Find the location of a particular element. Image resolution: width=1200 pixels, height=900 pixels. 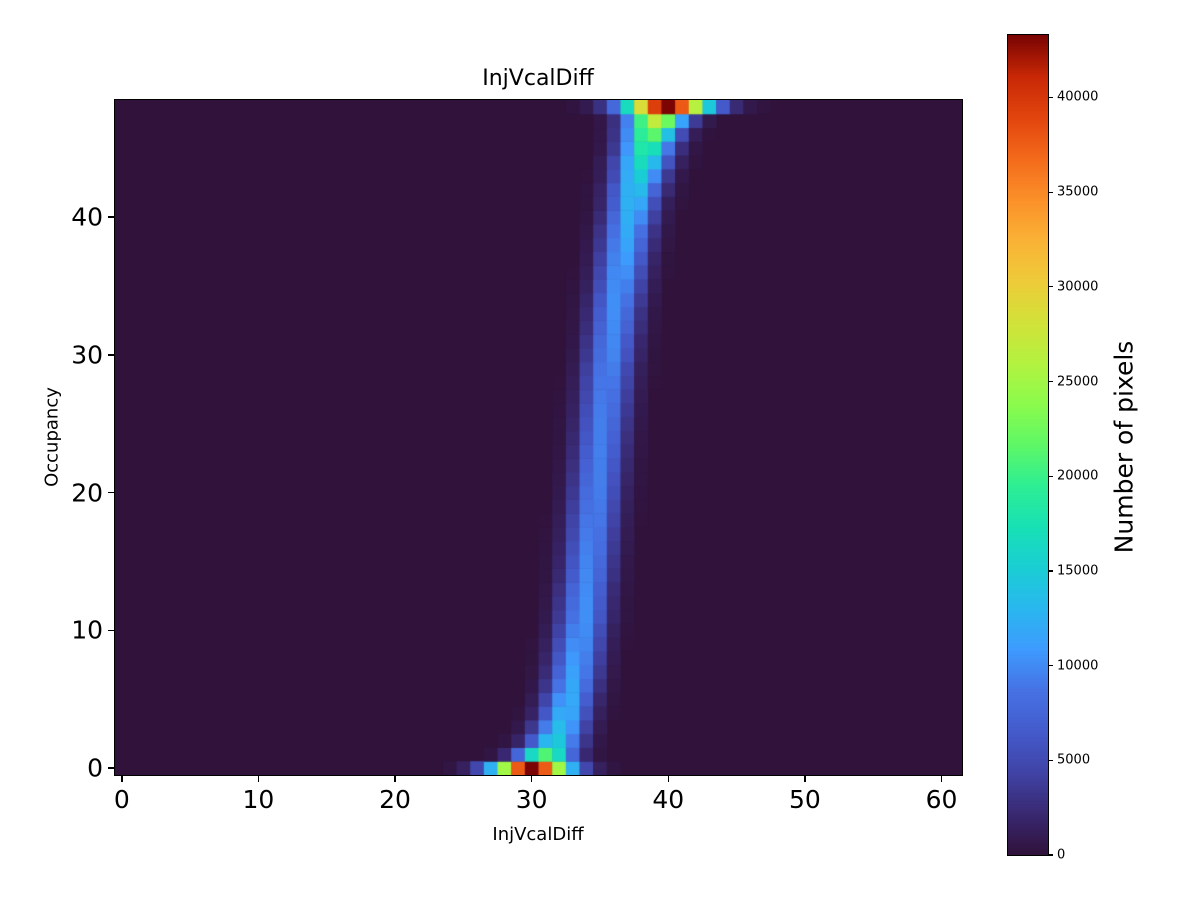

colorbar-tick-label: 10000 is located at coordinates (1078, 666).